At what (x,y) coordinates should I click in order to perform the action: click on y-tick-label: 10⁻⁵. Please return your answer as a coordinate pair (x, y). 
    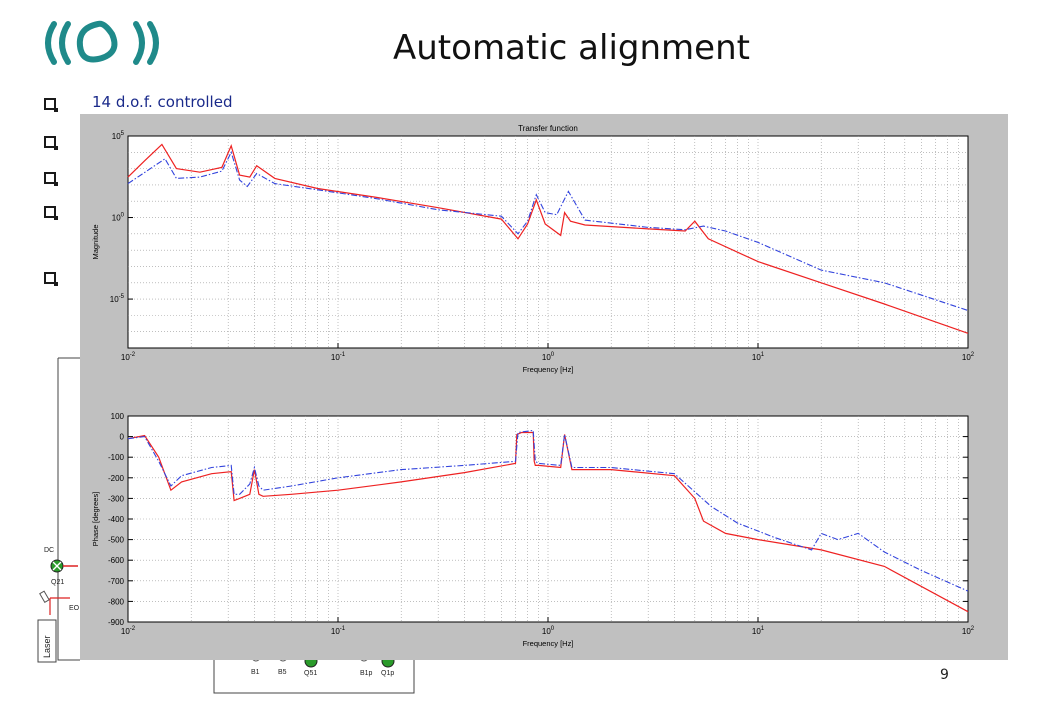
    Looking at the image, I should click on (117, 299).